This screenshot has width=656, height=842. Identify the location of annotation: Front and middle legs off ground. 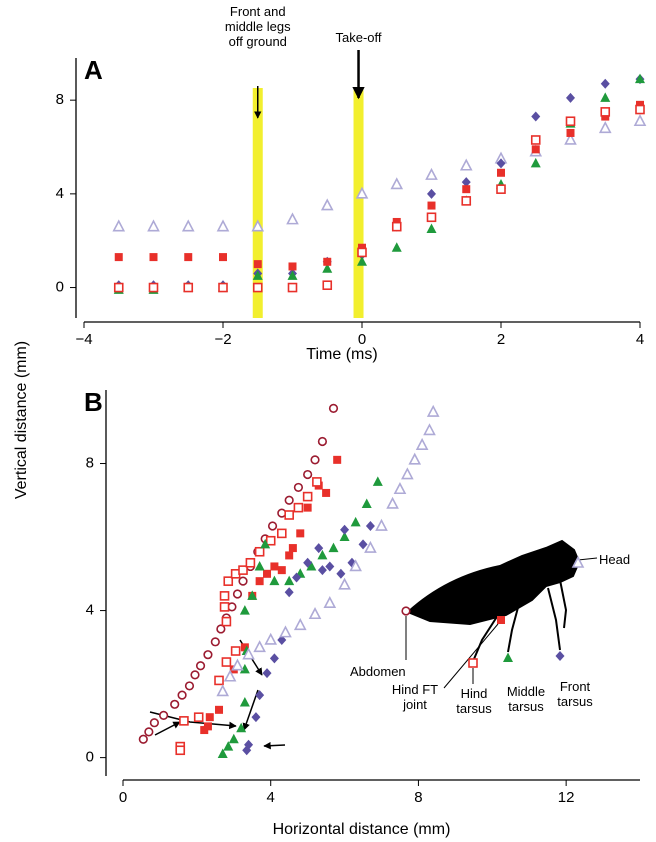
(257, 26).